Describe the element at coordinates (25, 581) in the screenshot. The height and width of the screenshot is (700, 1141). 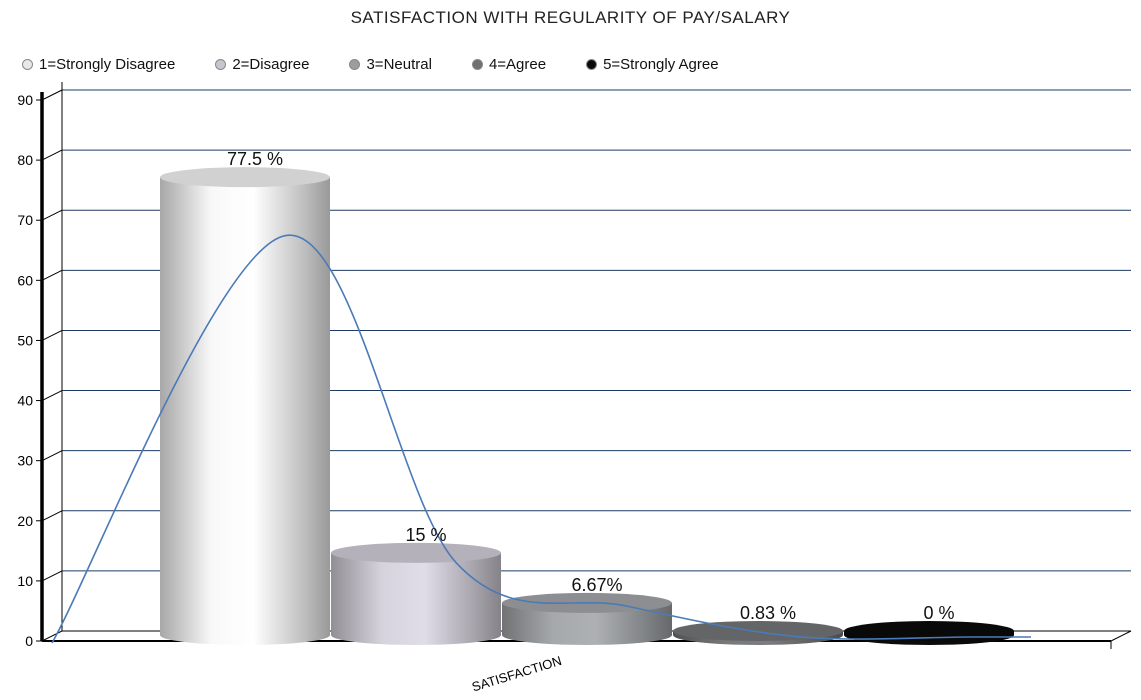
I see `y-tick-label: 10` at that location.